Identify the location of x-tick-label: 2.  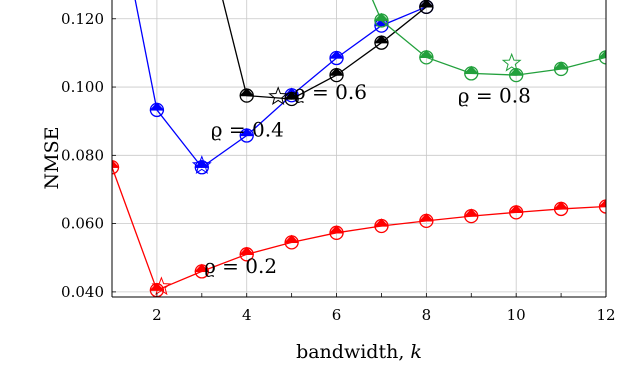
(157, 315).